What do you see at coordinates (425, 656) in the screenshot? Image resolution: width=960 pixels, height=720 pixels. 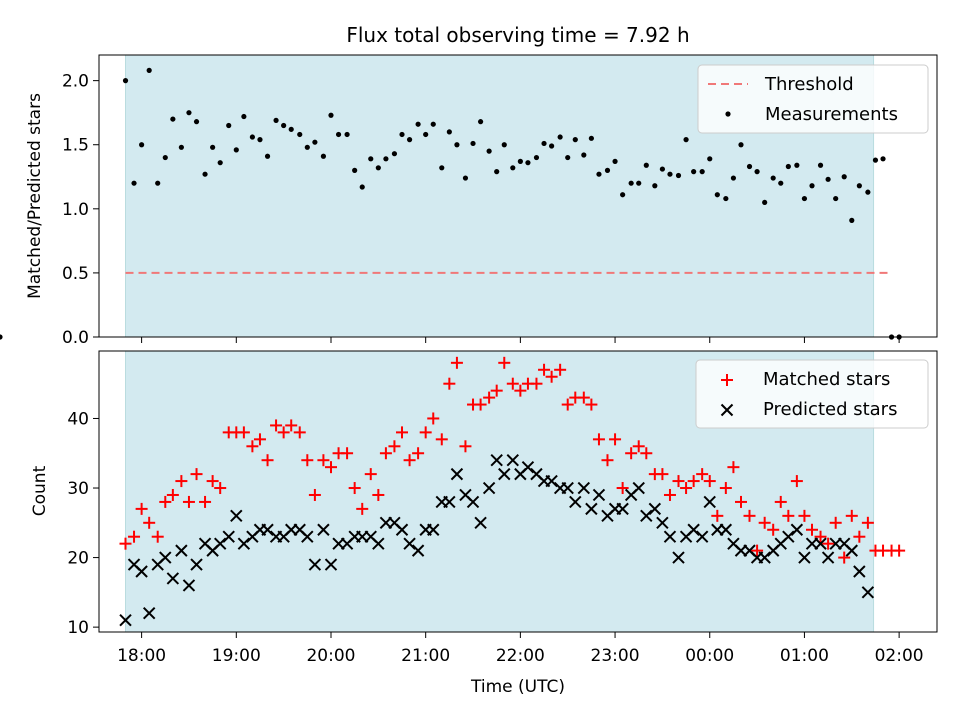 I see `x-tick-label: 21:00` at bounding box center [425, 656].